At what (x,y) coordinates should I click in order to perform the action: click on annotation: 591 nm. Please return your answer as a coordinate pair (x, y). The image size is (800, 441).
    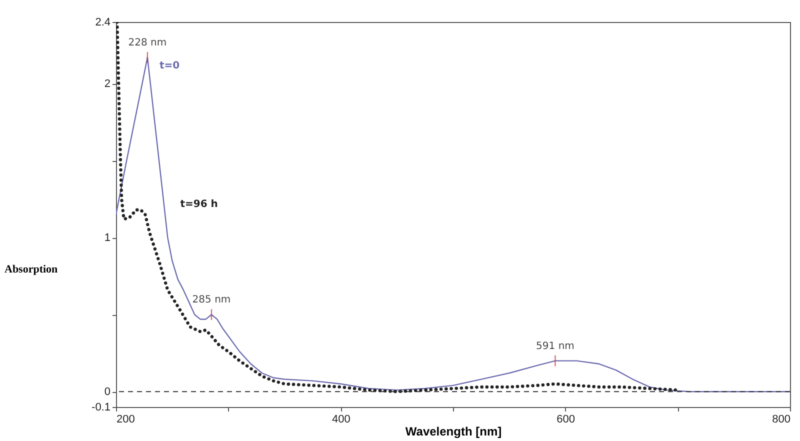
    Looking at the image, I should click on (555, 346).